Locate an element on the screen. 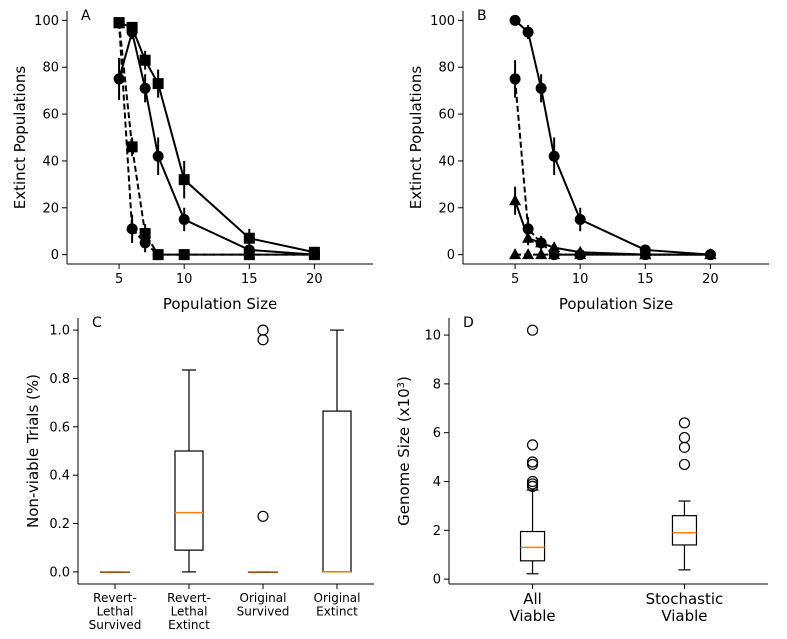 This screenshot has height=639, width=787. y-tick-label: 40 is located at coordinates (50, 161).